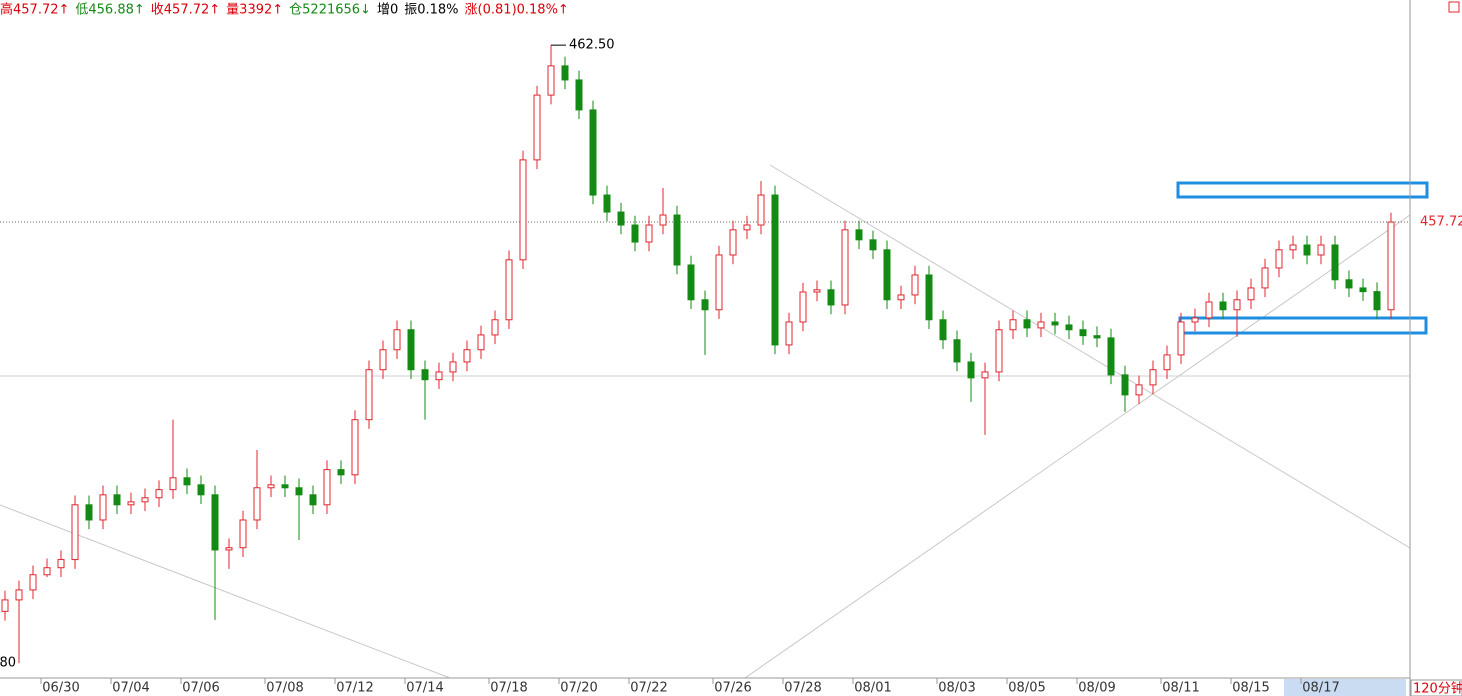 The image size is (1462, 696). Describe the element at coordinates (732, 688) in the screenshot. I see `x-tick-label: 07/26` at that location.